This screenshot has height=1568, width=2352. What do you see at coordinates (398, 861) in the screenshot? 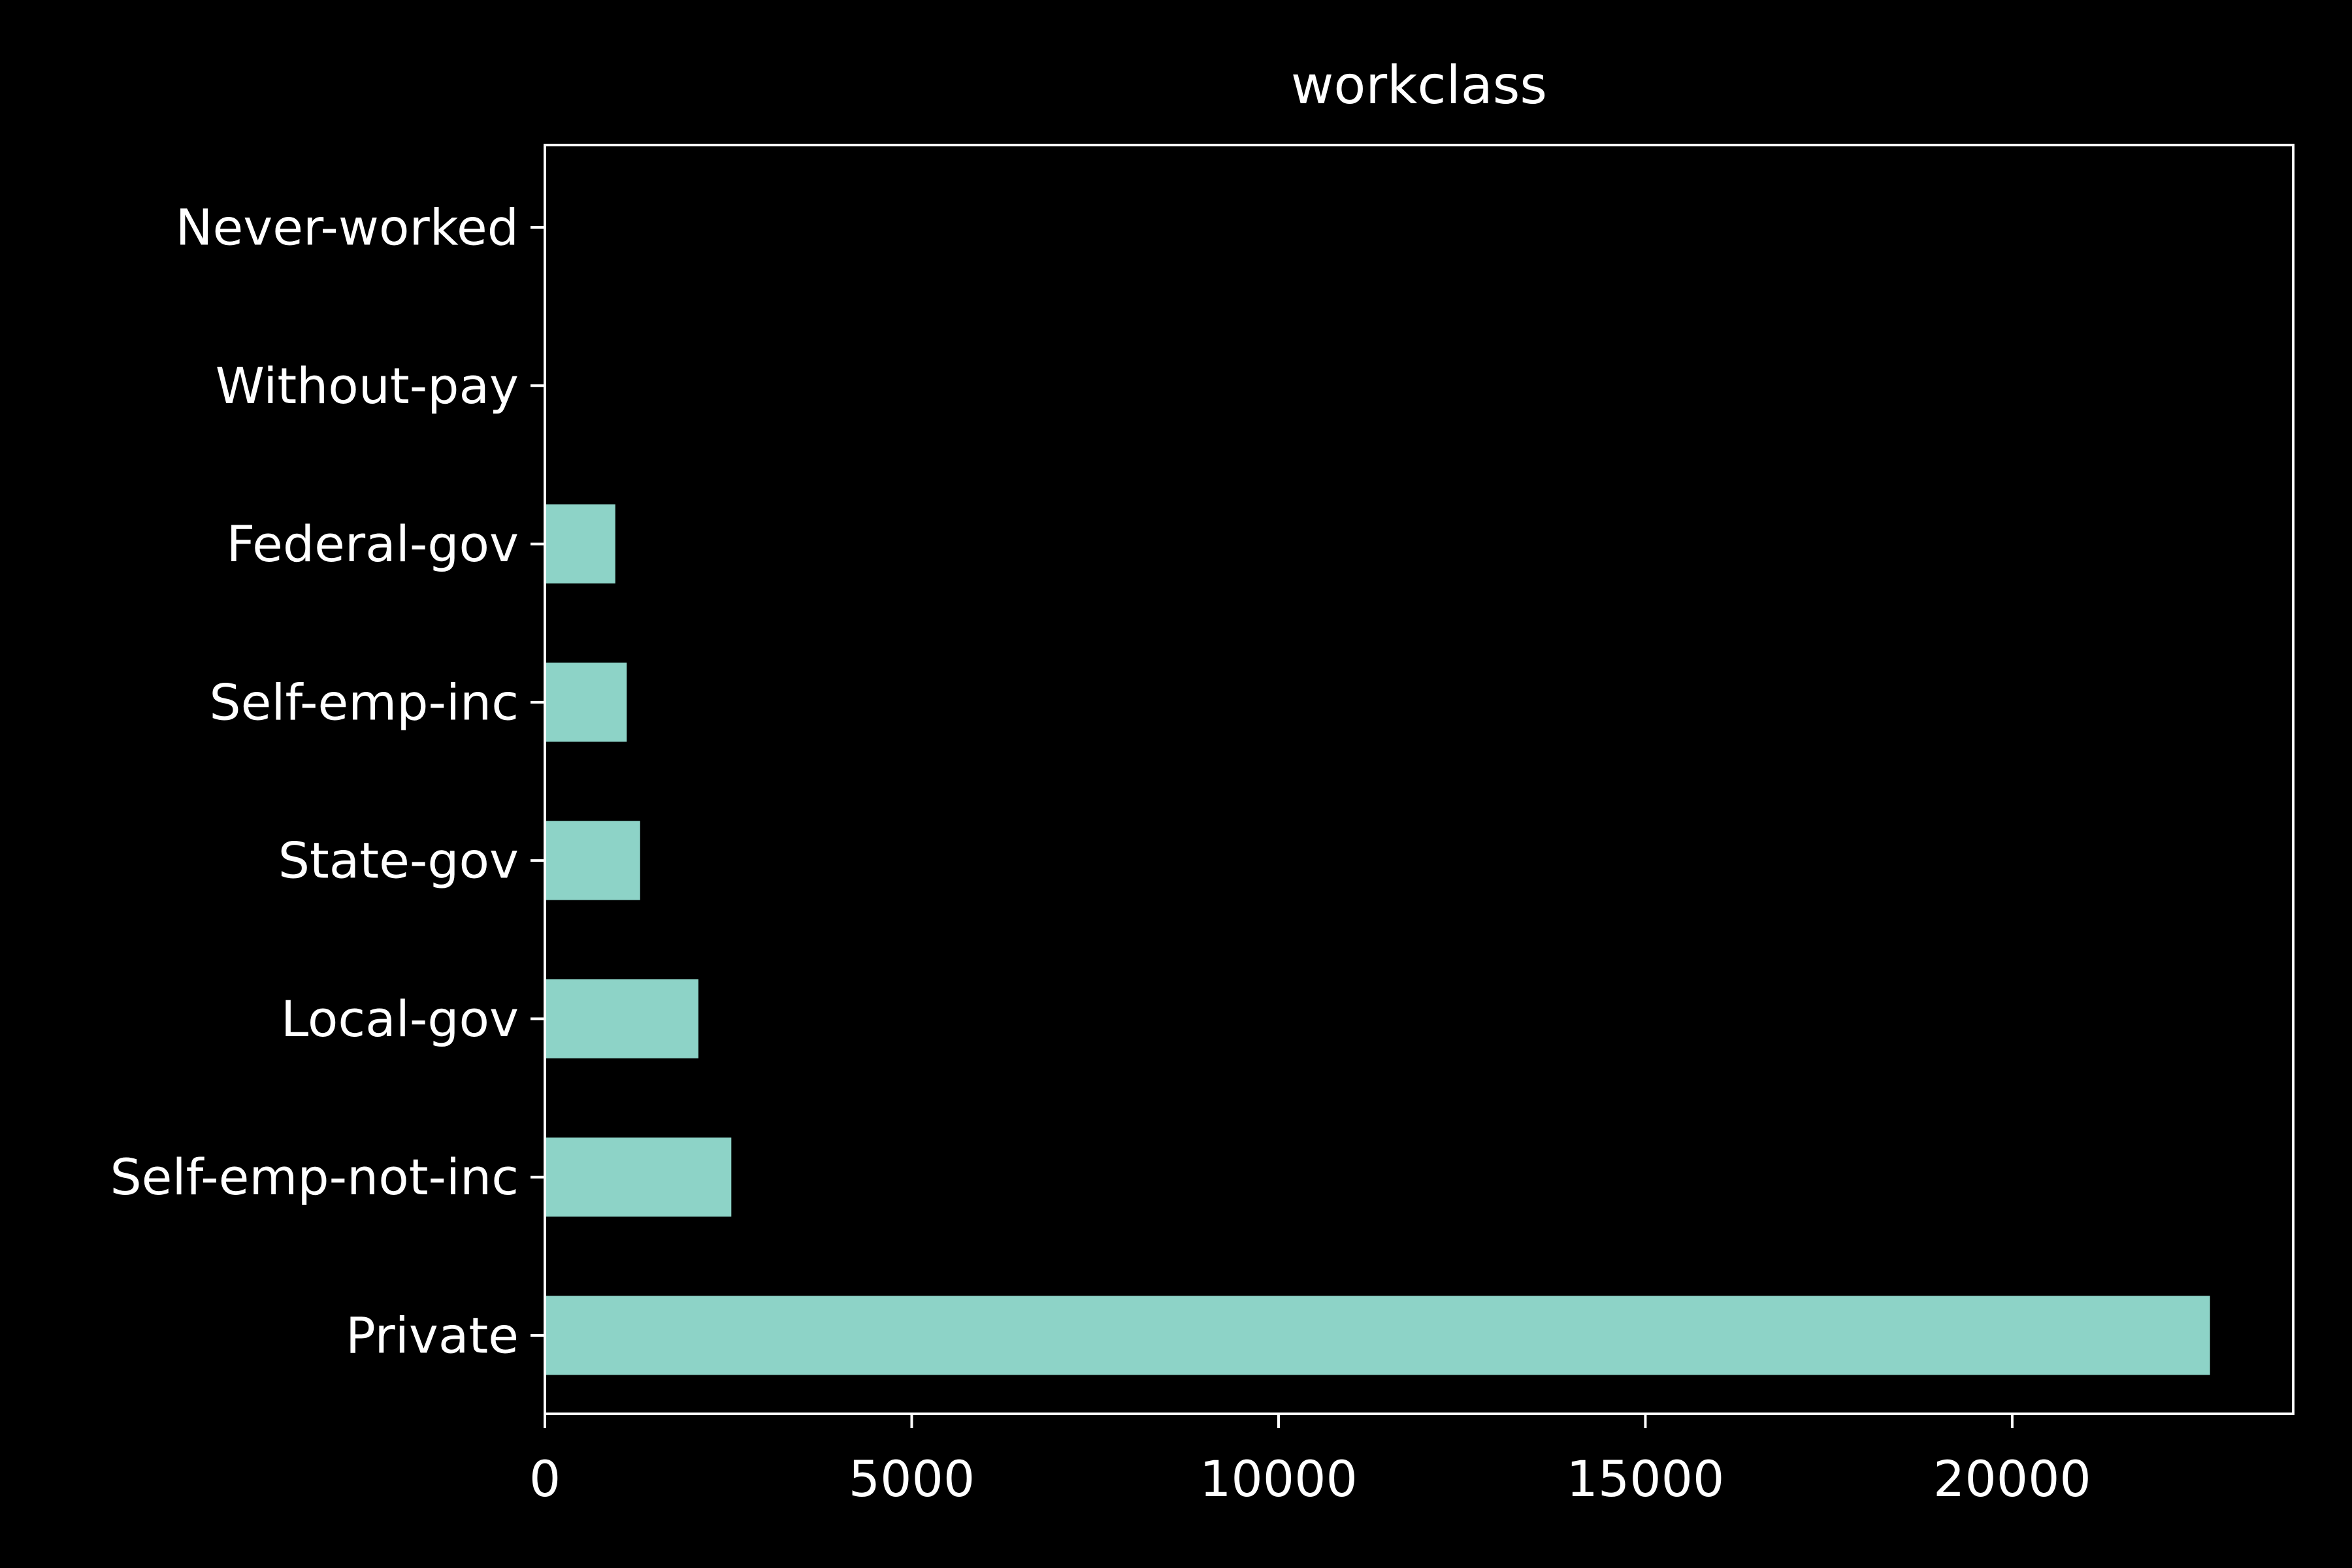
I see `y-tick-label: State-gov` at bounding box center [398, 861].